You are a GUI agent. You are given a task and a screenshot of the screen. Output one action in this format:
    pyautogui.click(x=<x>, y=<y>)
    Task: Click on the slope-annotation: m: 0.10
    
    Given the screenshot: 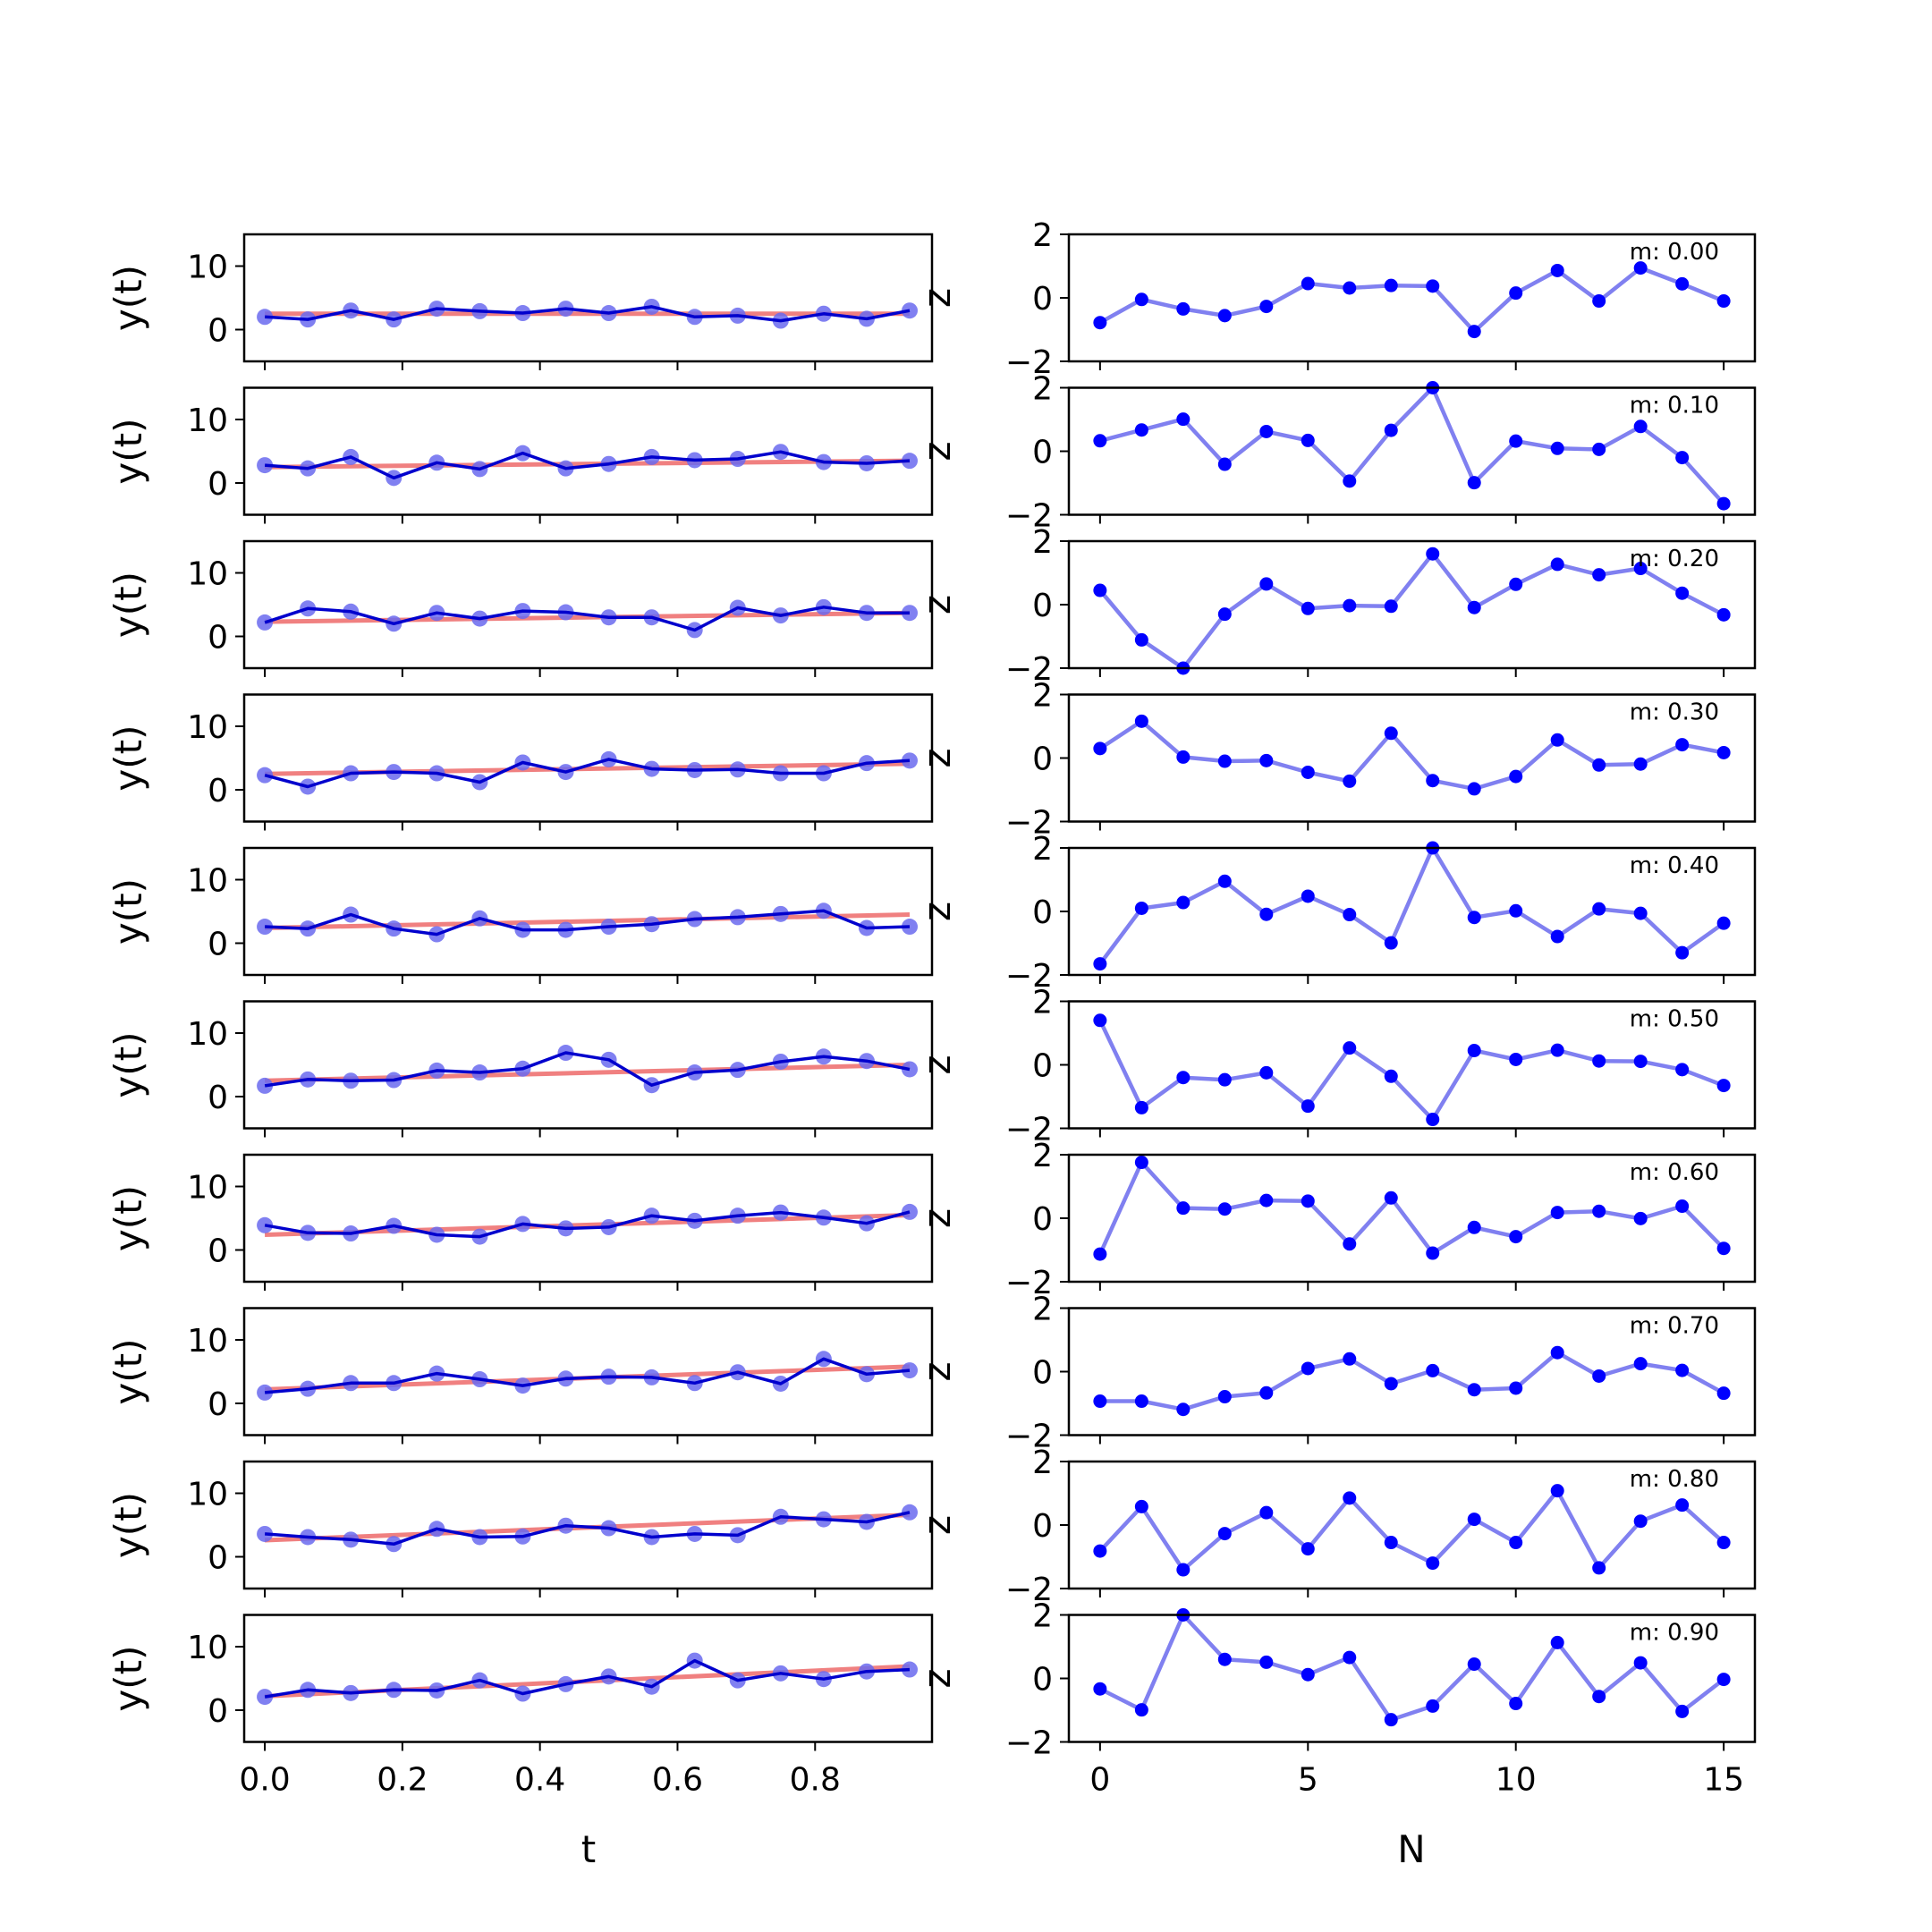 What is the action you would take?
    pyautogui.click(x=1674, y=406)
    